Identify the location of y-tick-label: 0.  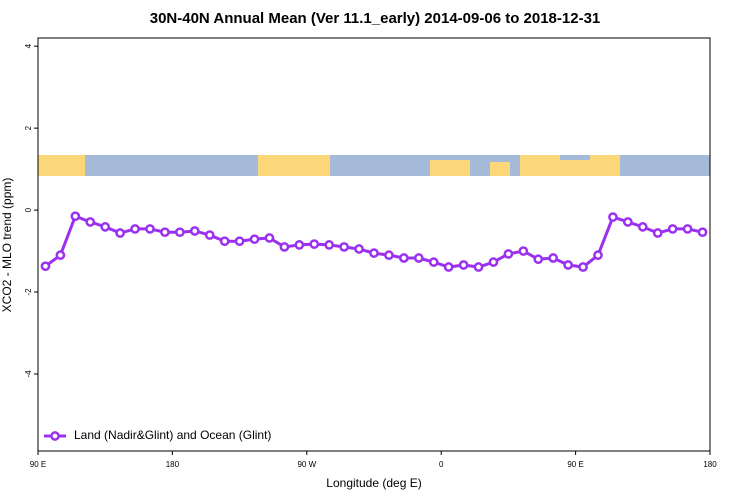
(28, 209).